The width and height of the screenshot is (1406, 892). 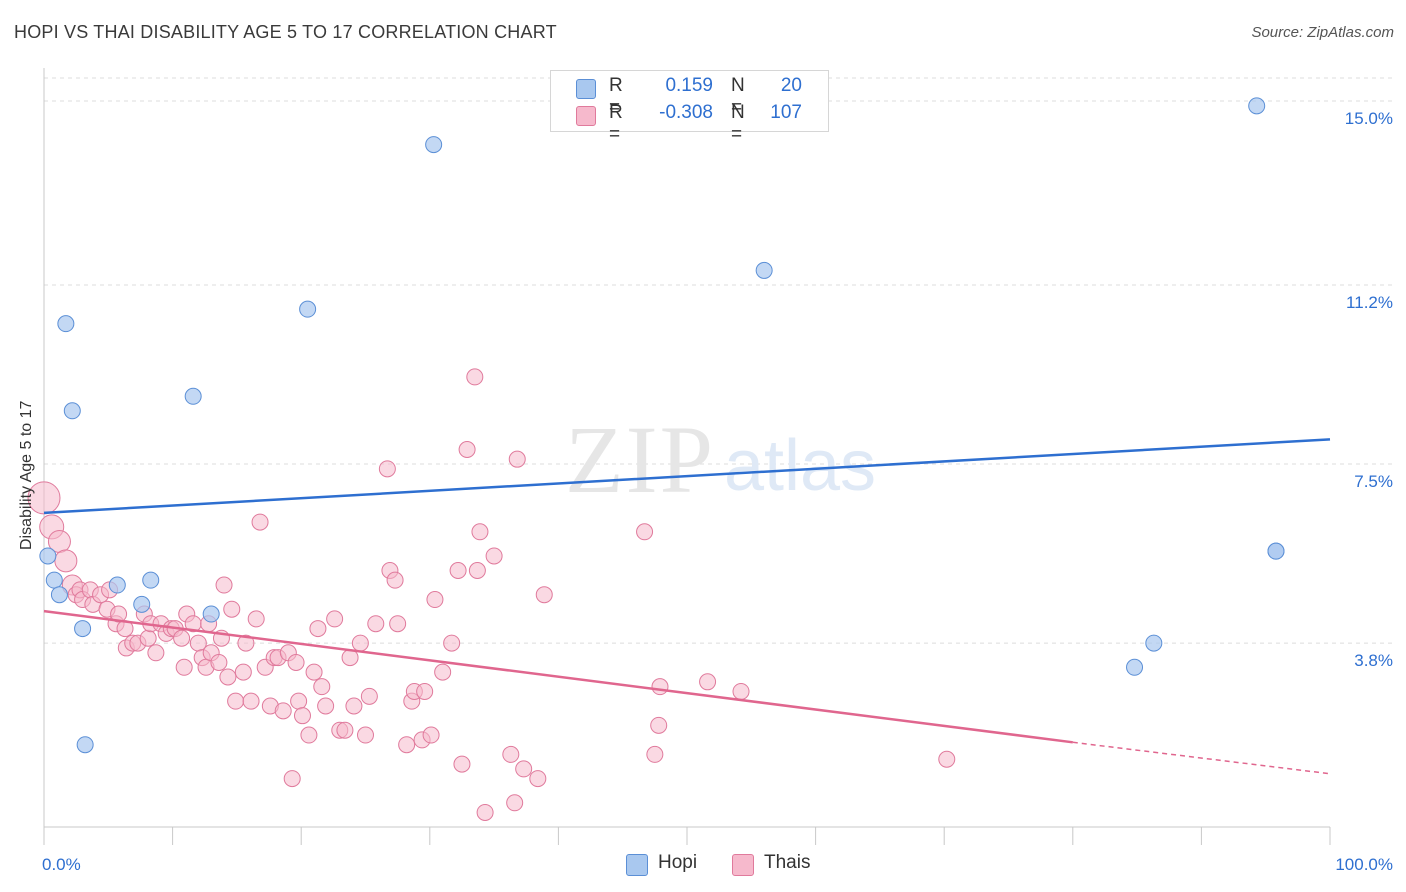 I want to click on n-value: 107, so click(x=786, y=112).